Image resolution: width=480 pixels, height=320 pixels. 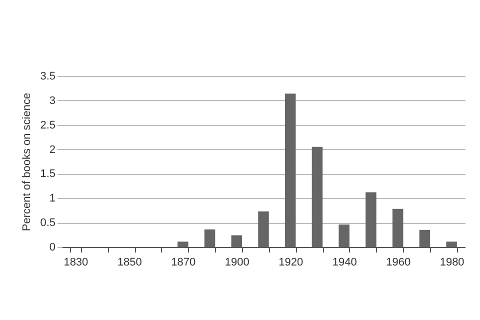 What do you see at coordinates (398, 262) in the screenshot?
I see `x-tick-label: 1960` at bounding box center [398, 262].